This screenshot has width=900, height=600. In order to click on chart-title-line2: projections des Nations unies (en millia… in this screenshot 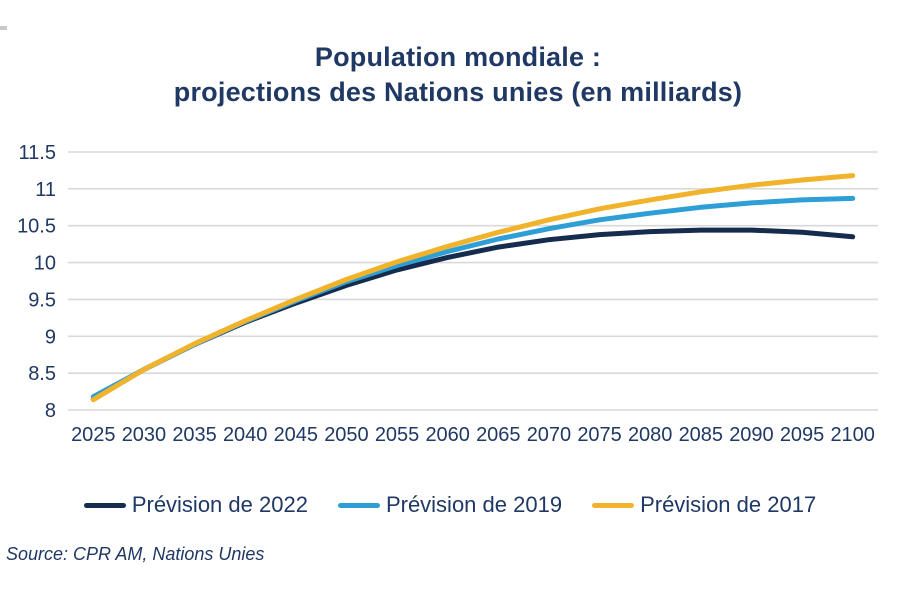, I will do `click(458, 92)`.